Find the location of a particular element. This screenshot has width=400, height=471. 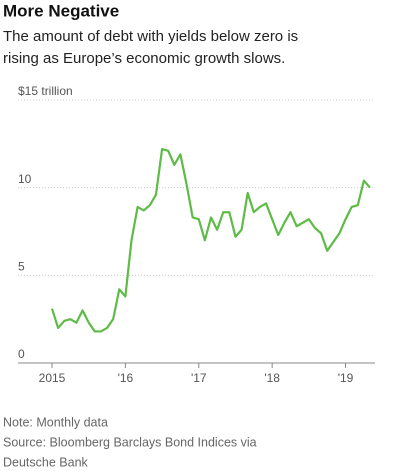

x-tick-label: '16 is located at coordinates (126, 378).